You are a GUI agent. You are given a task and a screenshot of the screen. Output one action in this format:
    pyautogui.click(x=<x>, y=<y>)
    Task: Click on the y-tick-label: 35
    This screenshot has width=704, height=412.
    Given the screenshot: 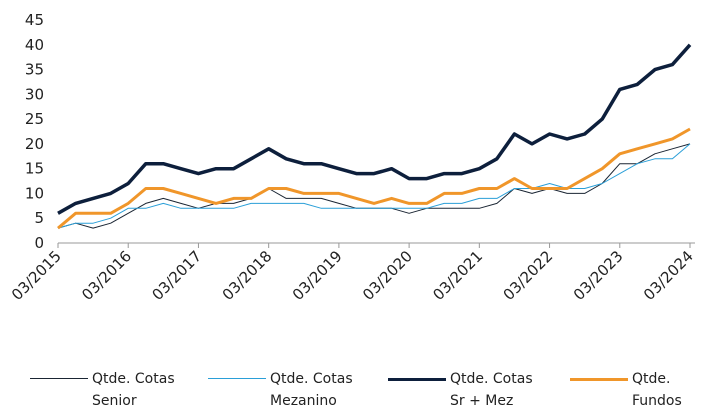 What is the action you would take?
    pyautogui.click(x=34, y=70)
    